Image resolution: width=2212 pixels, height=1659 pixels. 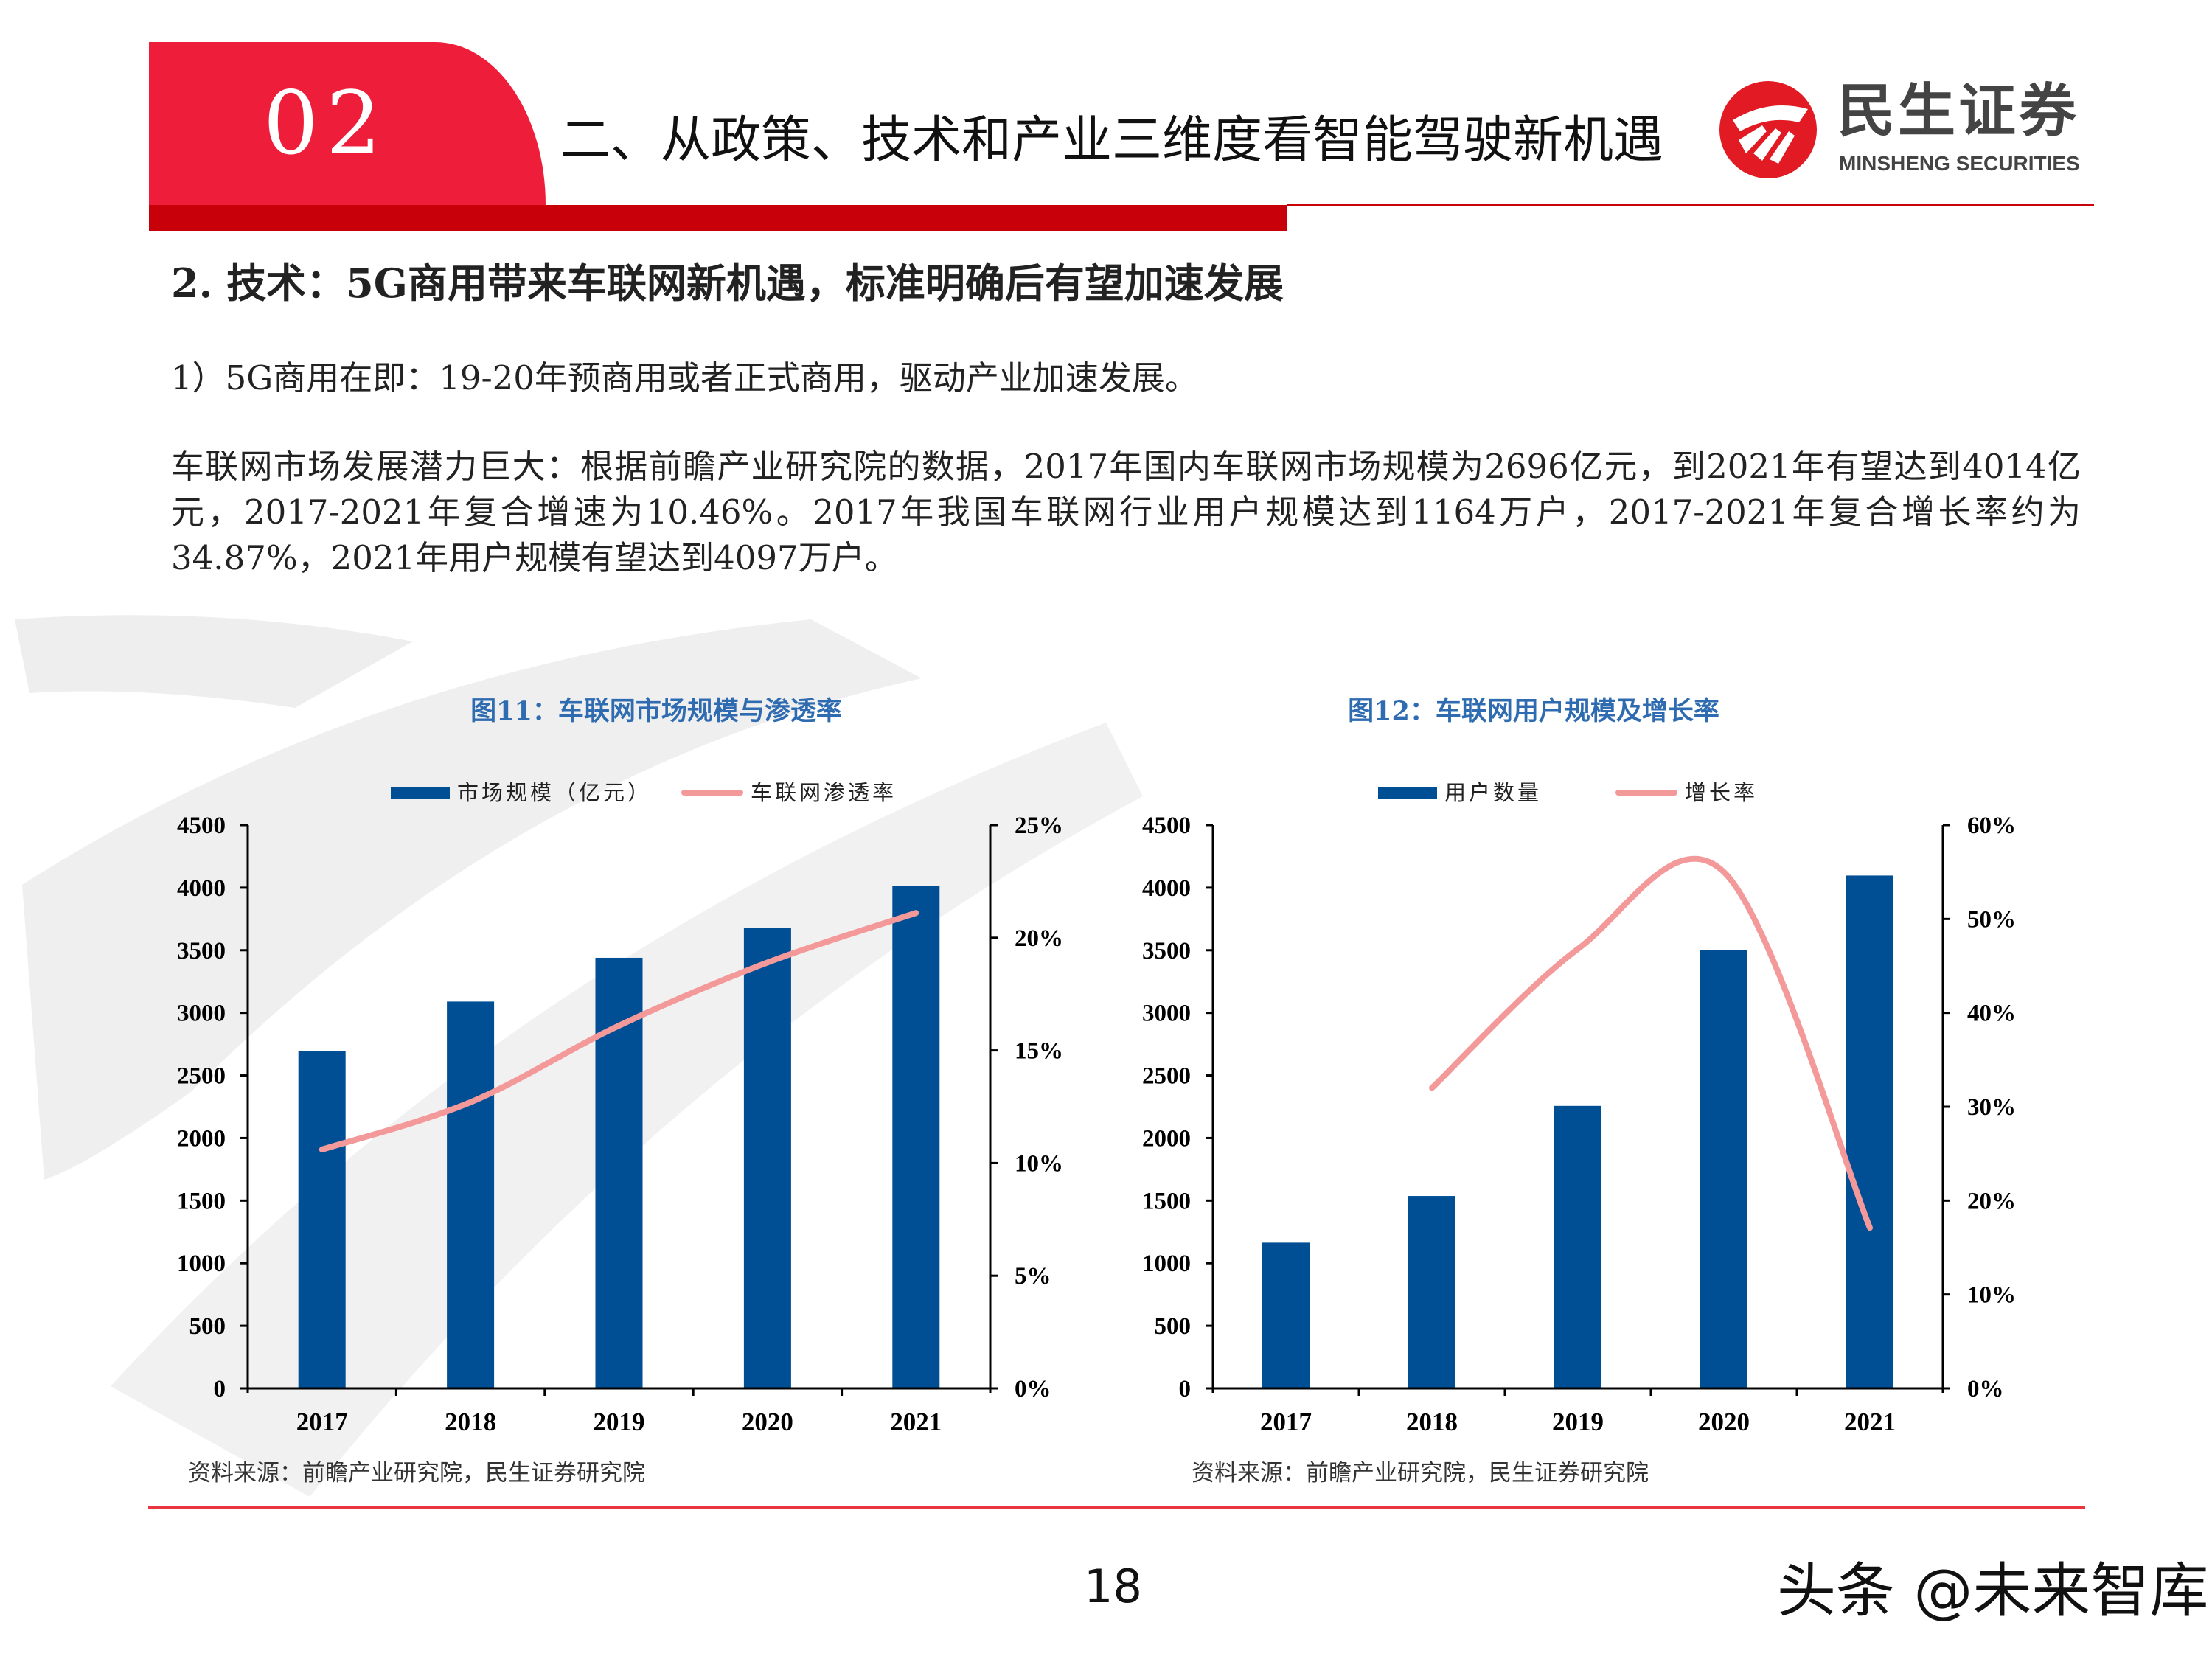 I want to click on footer-divider, so click(x=1116, y=1507).